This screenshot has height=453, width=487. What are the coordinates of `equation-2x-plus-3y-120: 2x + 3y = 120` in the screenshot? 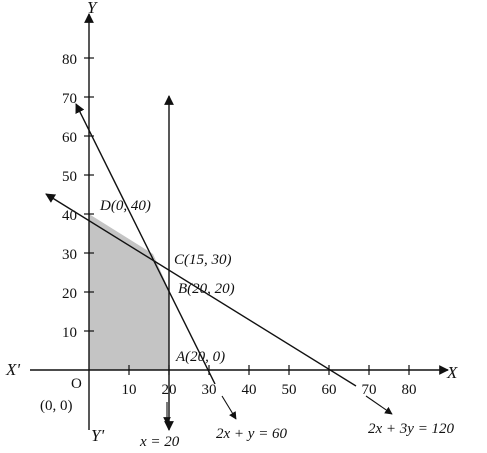 It's located at (411, 429).